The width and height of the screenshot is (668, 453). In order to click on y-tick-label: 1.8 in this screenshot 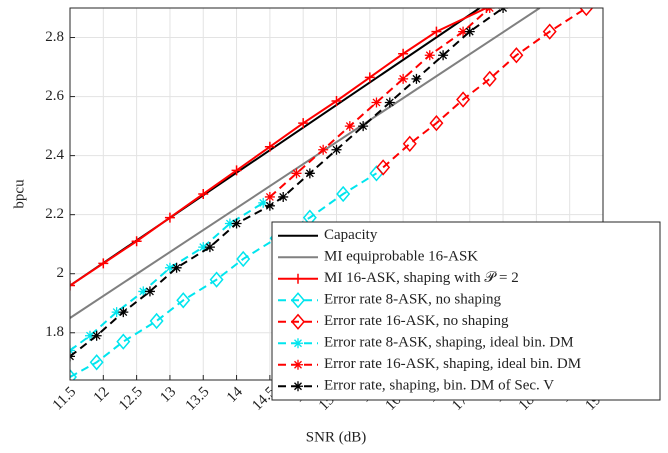, I will do `click(54, 332)`.